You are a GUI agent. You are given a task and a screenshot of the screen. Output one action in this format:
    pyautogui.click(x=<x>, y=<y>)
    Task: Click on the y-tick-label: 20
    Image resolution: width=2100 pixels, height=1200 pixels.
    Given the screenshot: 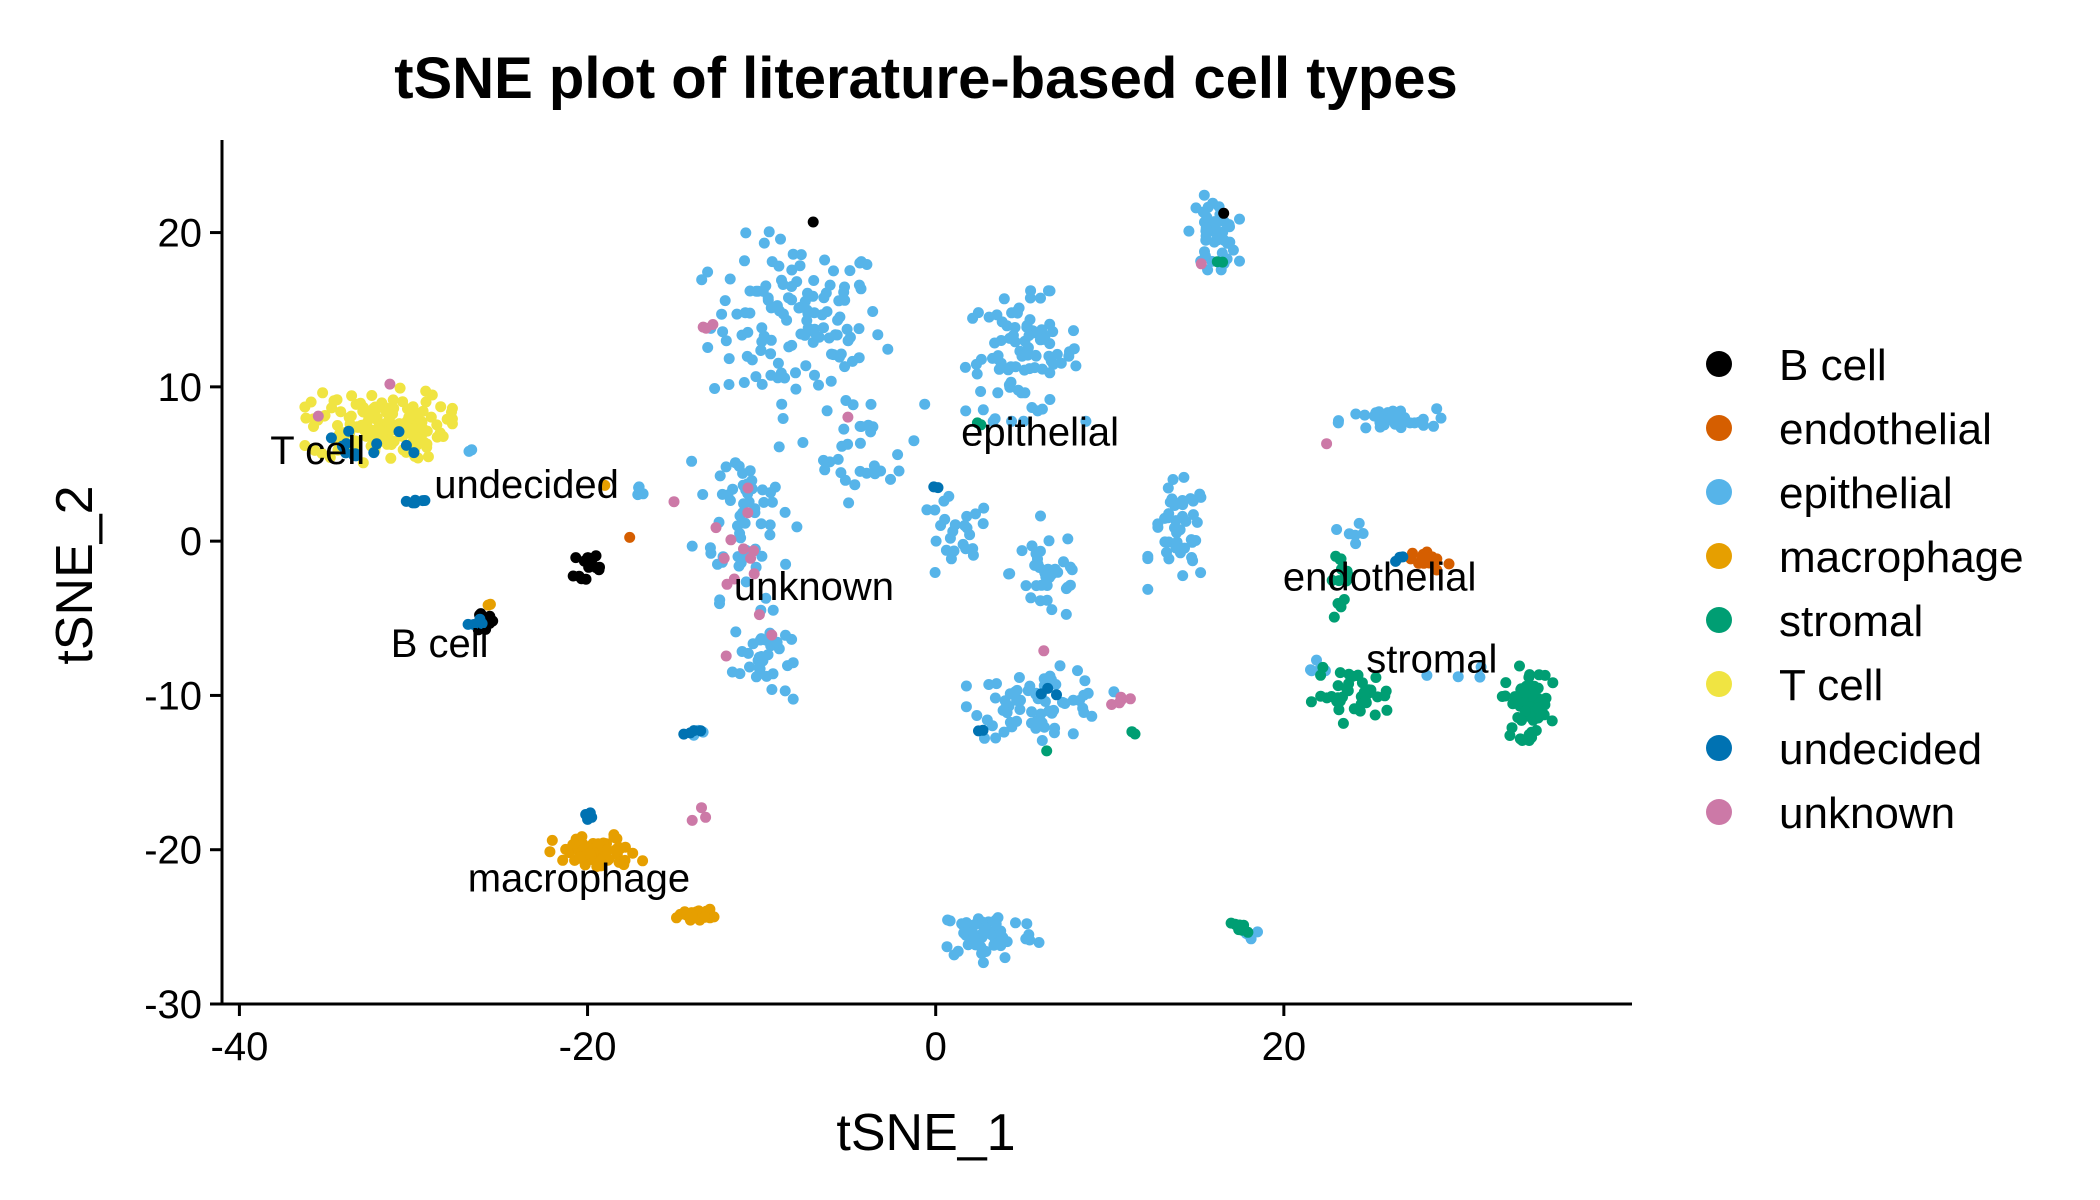 What is the action you would take?
    pyautogui.click(x=180, y=234)
    